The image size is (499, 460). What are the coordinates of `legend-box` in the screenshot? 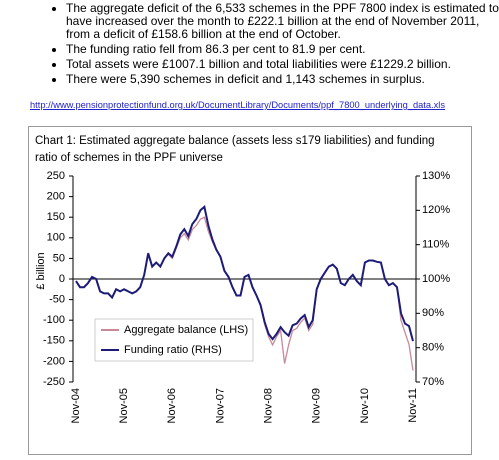 It's located at (174, 340).